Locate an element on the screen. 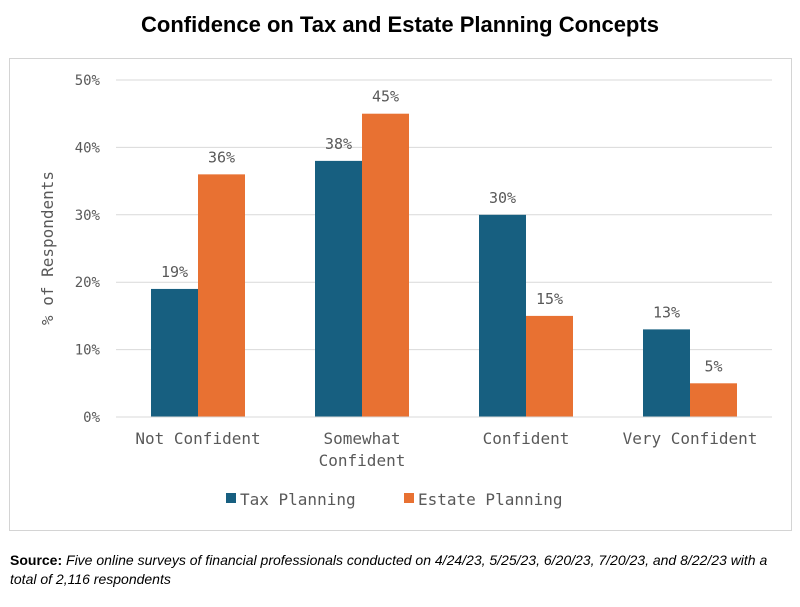 The width and height of the screenshot is (800, 607). y-tick-label: 10% is located at coordinates (88, 351).